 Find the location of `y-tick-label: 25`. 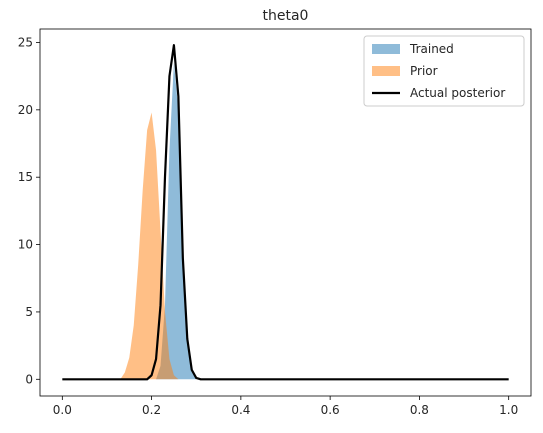

y-tick-label: 25 is located at coordinates (25, 42).